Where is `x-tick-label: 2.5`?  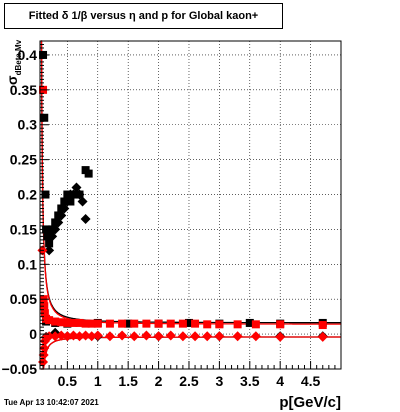
x-tick-label: 2.5 is located at coordinates (189, 381).